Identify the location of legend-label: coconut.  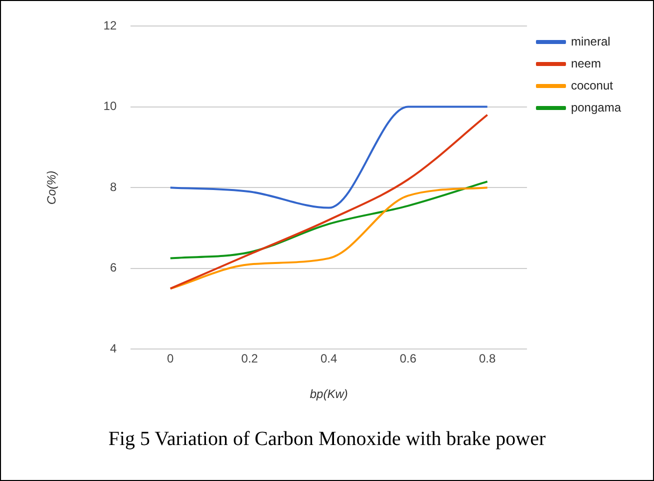
(592, 85).